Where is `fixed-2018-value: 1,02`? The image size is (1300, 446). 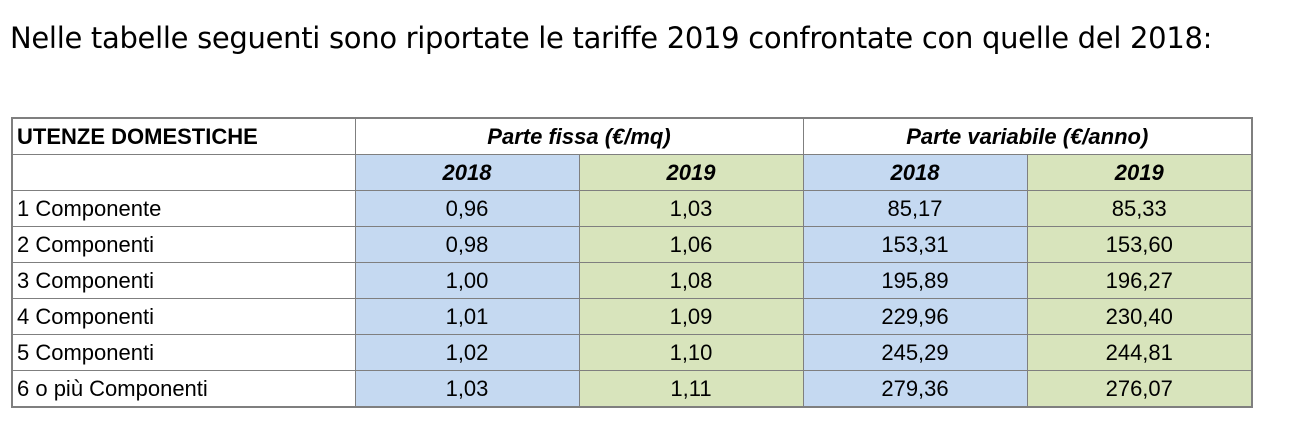 fixed-2018-value: 1,02 is located at coordinates (467, 352).